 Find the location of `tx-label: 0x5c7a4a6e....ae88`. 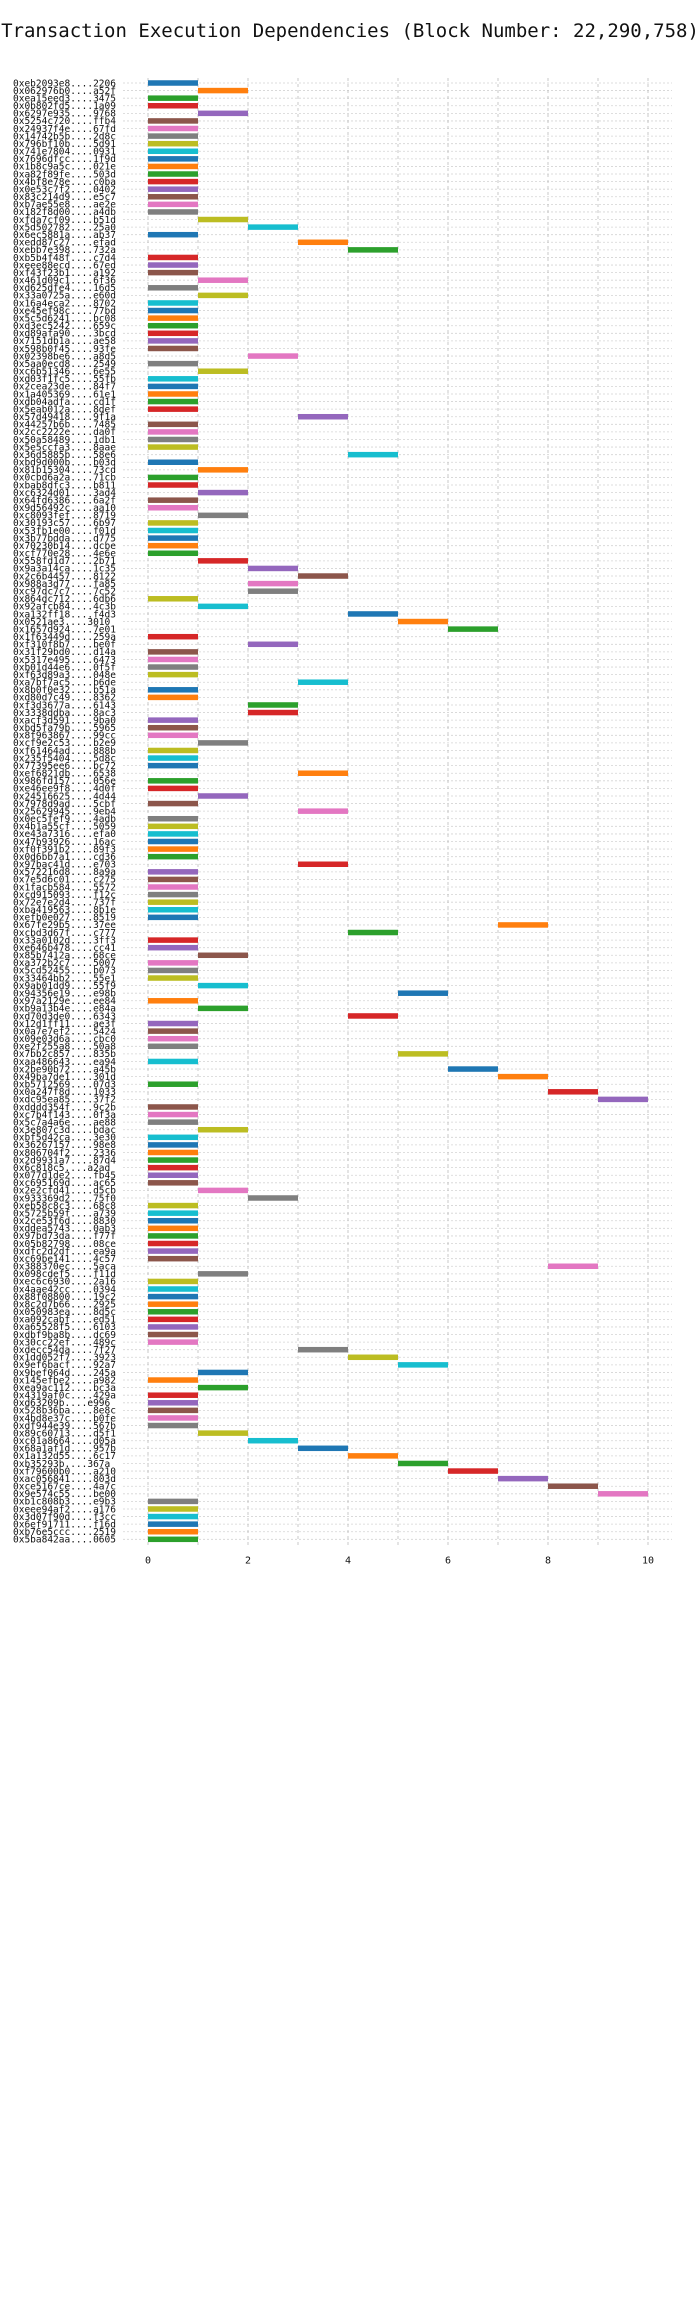

tx-label: 0x5c7a4a6e....ae88 is located at coordinates (64, 1122).